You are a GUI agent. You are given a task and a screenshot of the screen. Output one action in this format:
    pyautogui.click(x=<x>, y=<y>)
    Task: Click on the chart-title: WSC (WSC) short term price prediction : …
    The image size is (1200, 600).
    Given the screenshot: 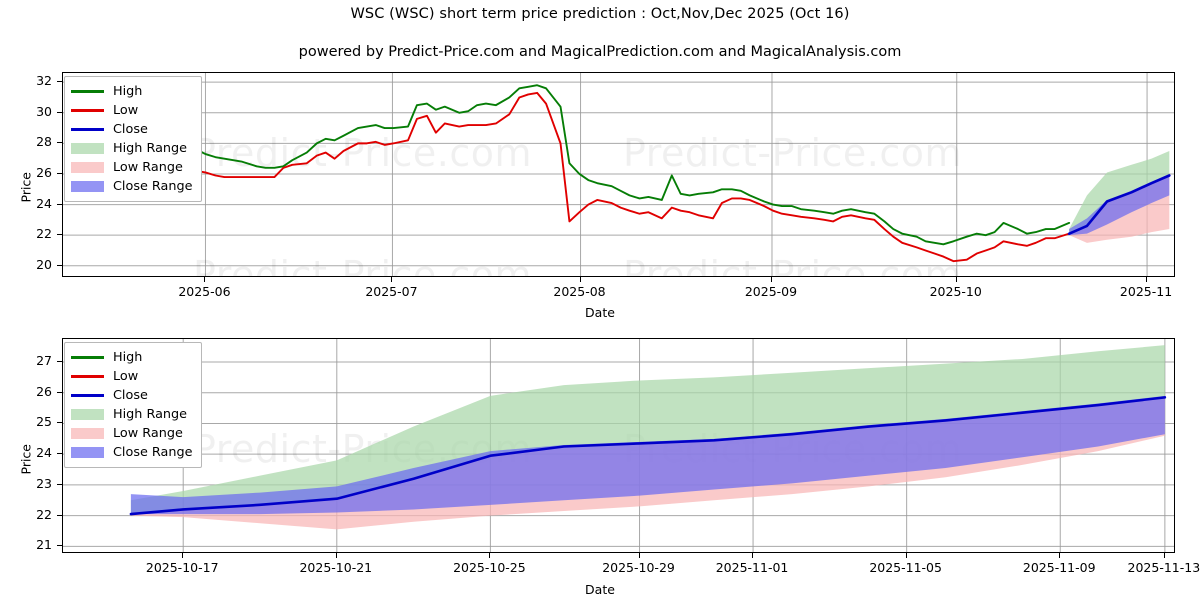 What is the action you would take?
    pyautogui.click(x=600, y=14)
    